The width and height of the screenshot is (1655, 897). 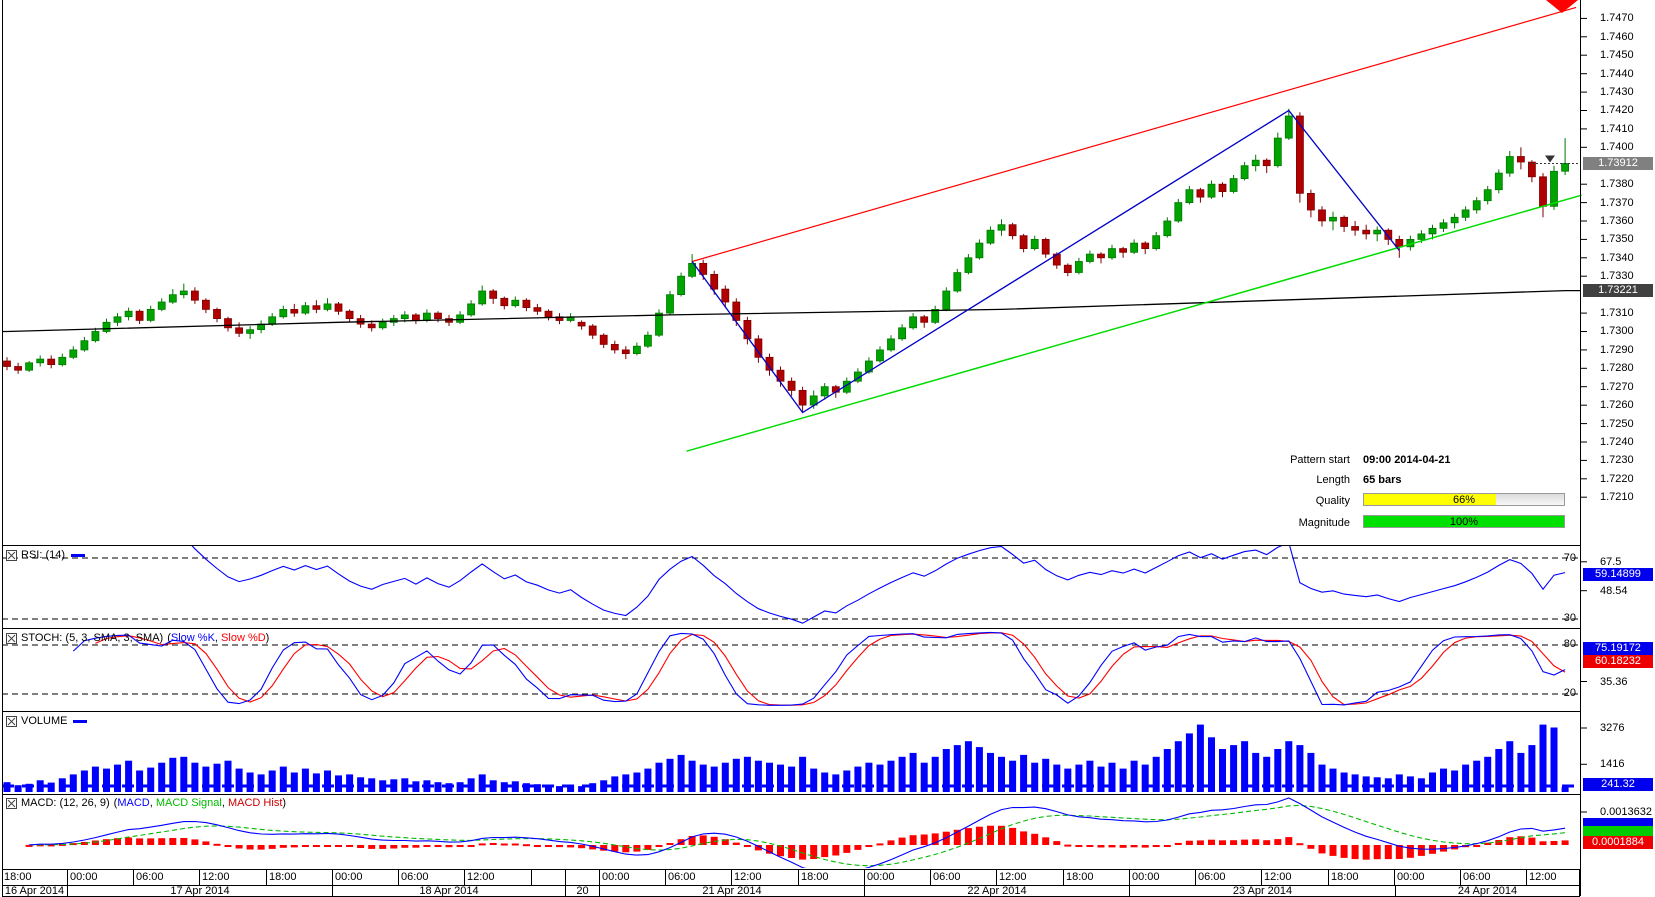 I want to click on stoch-k-badge: 75.19172, so click(x=1618, y=648).